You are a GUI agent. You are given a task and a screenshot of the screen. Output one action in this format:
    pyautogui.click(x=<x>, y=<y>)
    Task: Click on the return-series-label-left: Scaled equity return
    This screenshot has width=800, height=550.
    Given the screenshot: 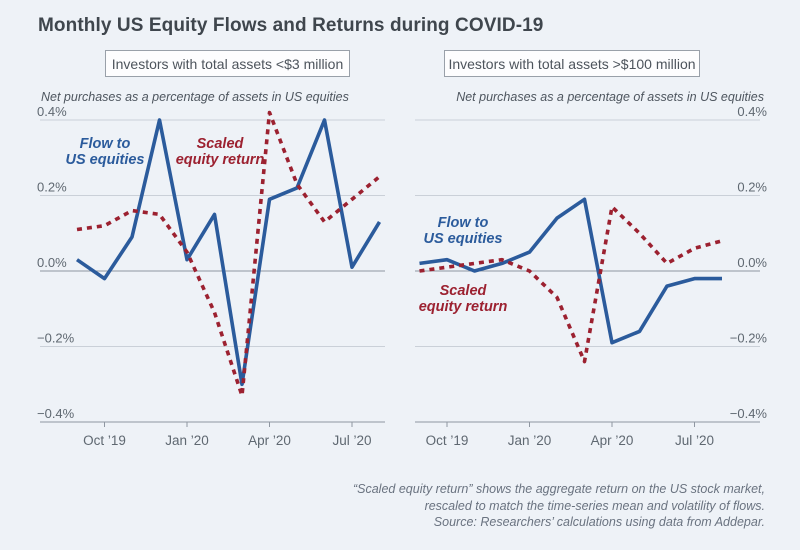 What is the action you would take?
    pyautogui.click(x=220, y=152)
    